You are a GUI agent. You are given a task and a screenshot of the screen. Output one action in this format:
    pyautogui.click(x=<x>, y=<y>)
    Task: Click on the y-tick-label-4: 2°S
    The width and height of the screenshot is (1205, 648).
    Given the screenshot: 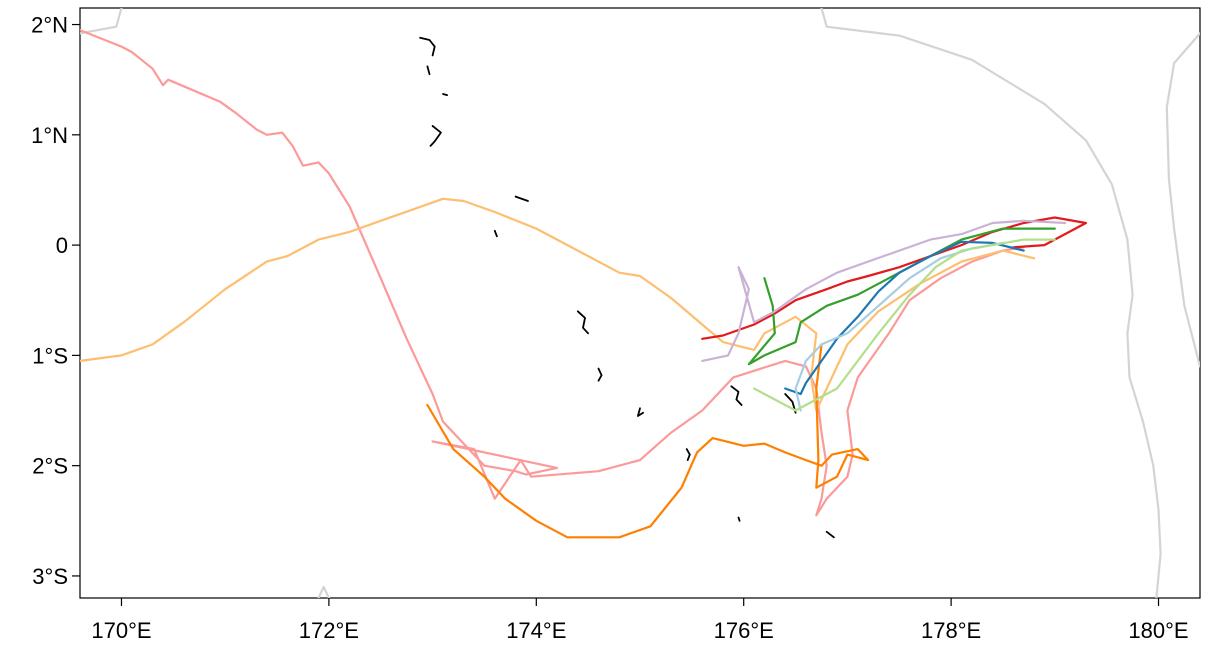 What is the action you would take?
    pyautogui.click(x=50, y=466)
    